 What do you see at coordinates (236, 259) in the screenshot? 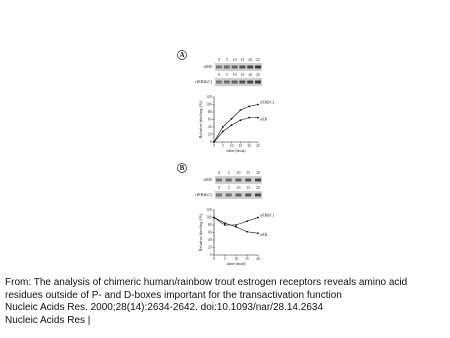
I see `x-tick-label: 10` at bounding box center [236, 259].